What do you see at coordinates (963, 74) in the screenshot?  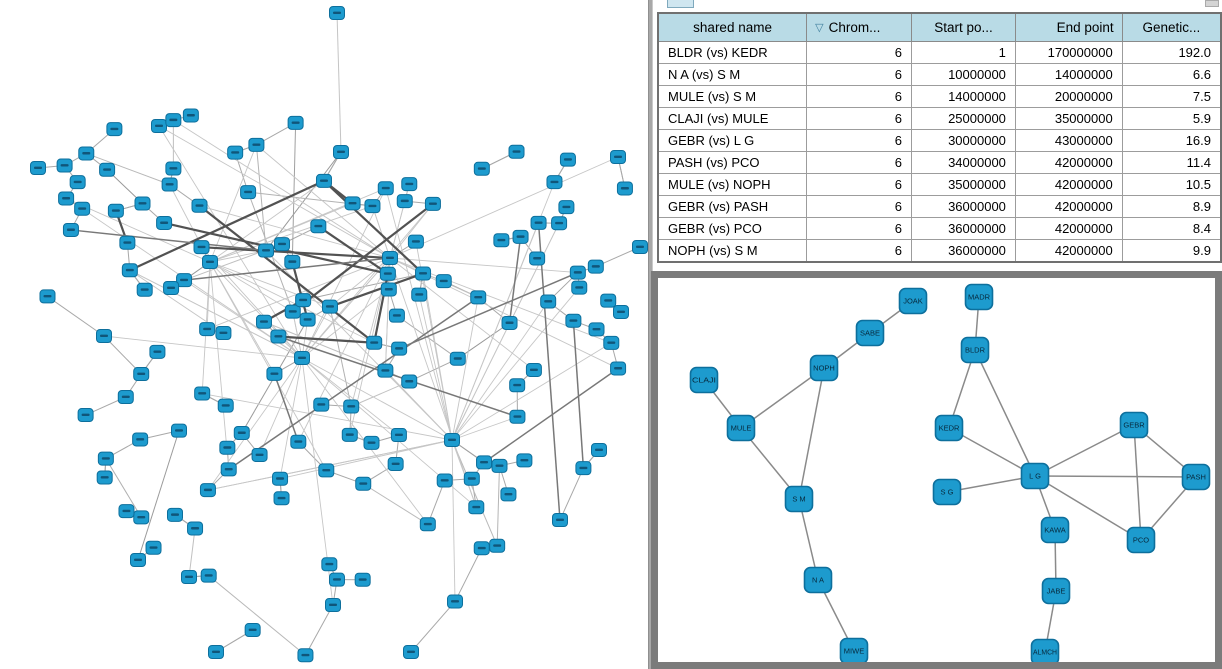 I see `table-cell: 10000000` at bounding box center [963, 74].